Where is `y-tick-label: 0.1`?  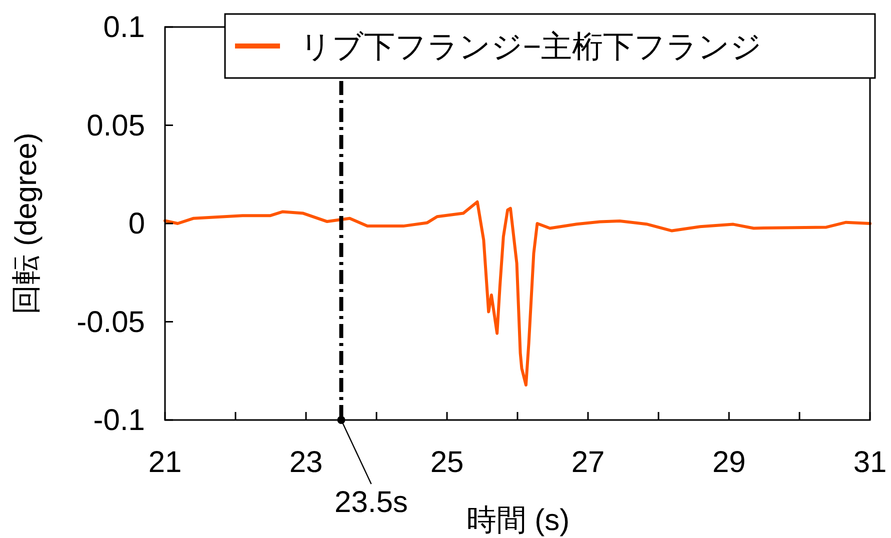 y-tick-label: 0.1 is located at coordinates (124, 27).